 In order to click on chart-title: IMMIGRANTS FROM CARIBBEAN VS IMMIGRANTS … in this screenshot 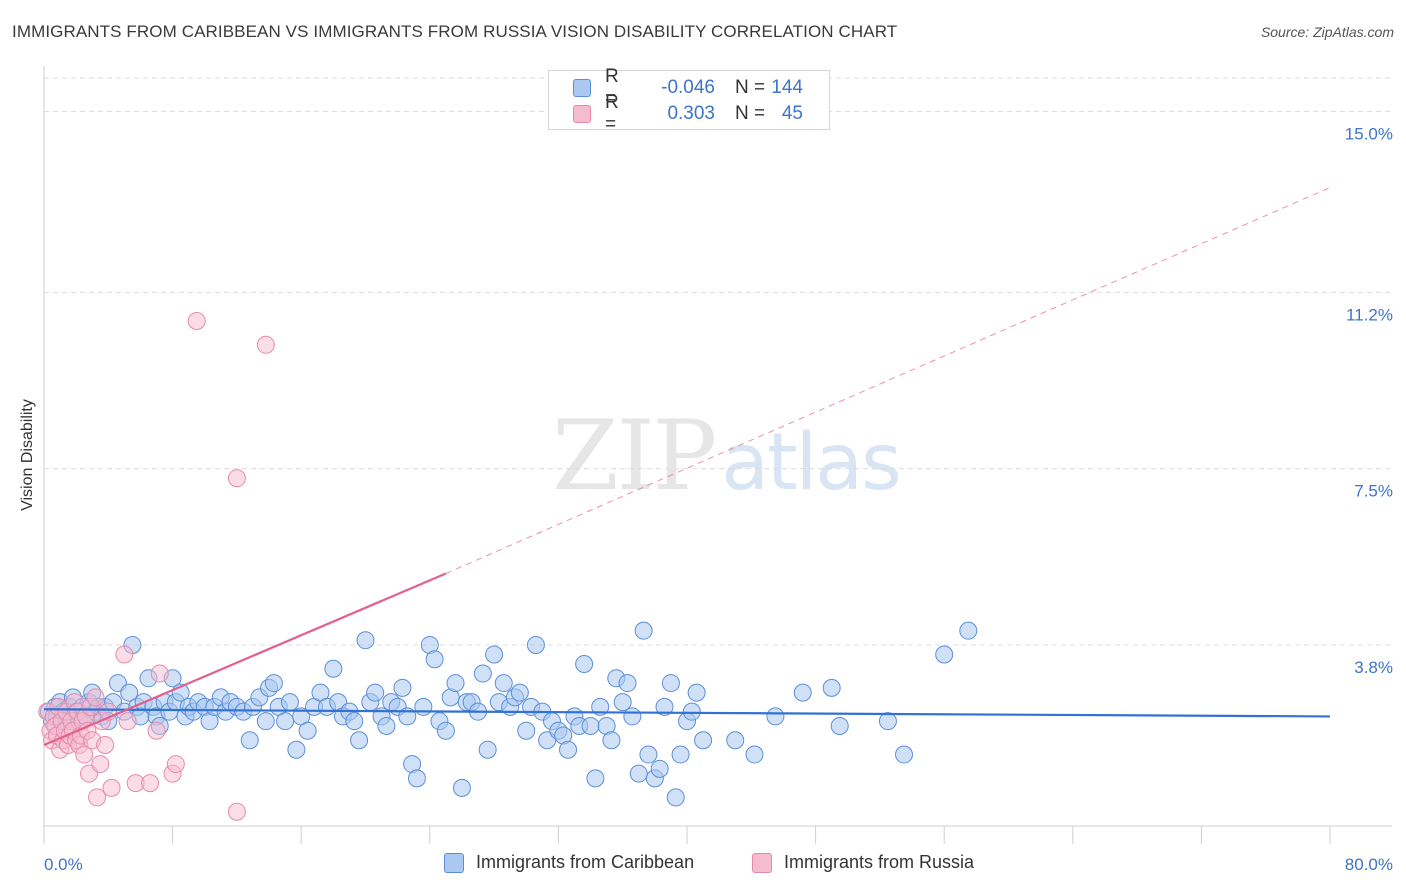, I will do `click(455, 31)`.